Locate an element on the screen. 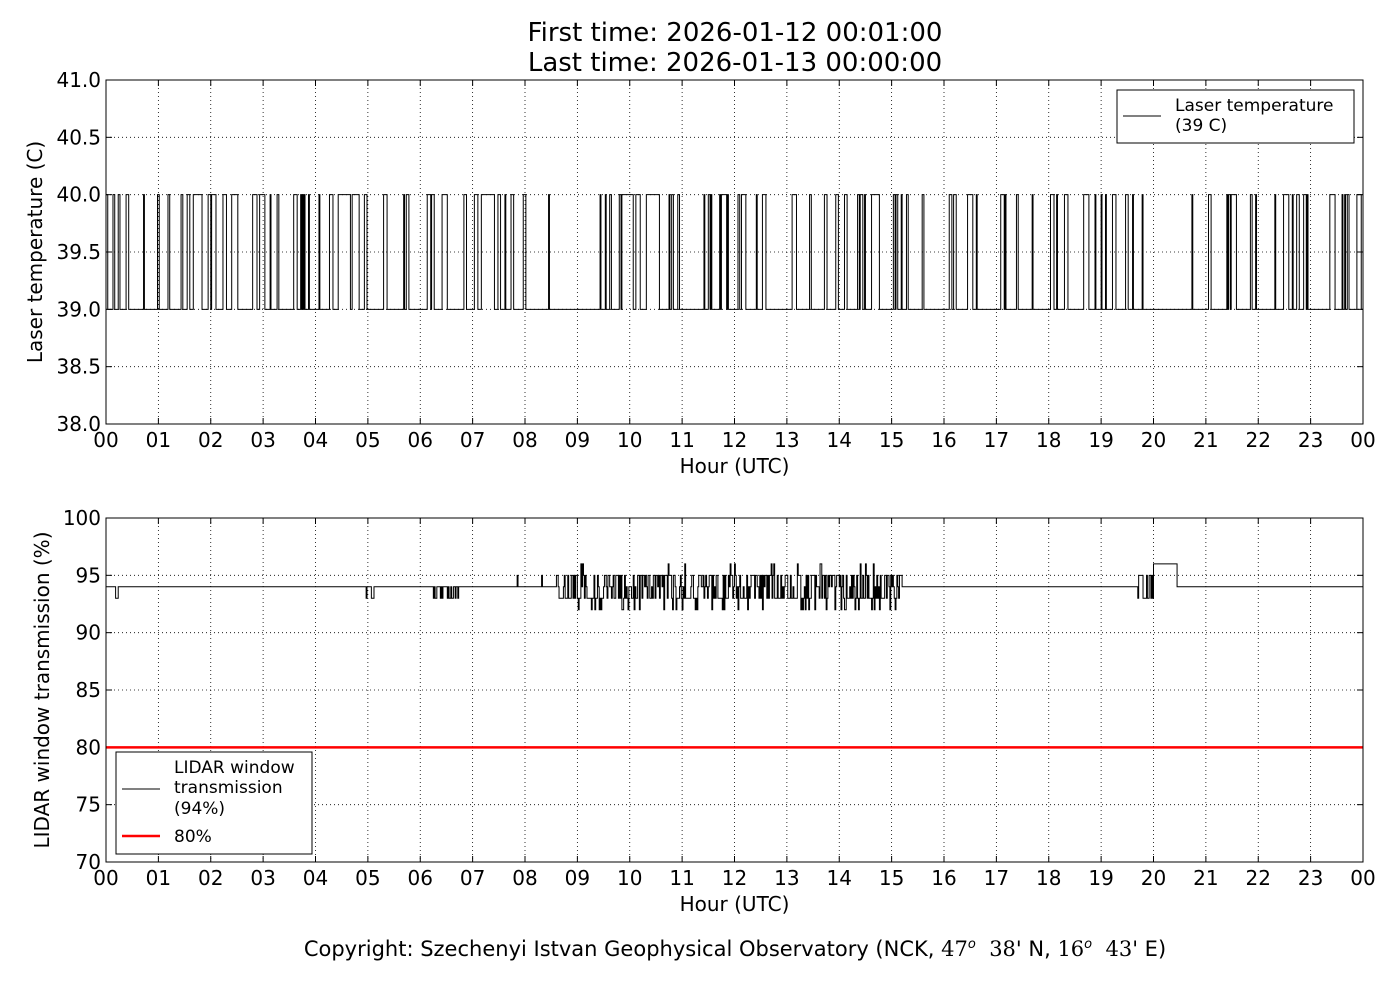  legend-label: LIDAR window is located at coordinates (234, 768).